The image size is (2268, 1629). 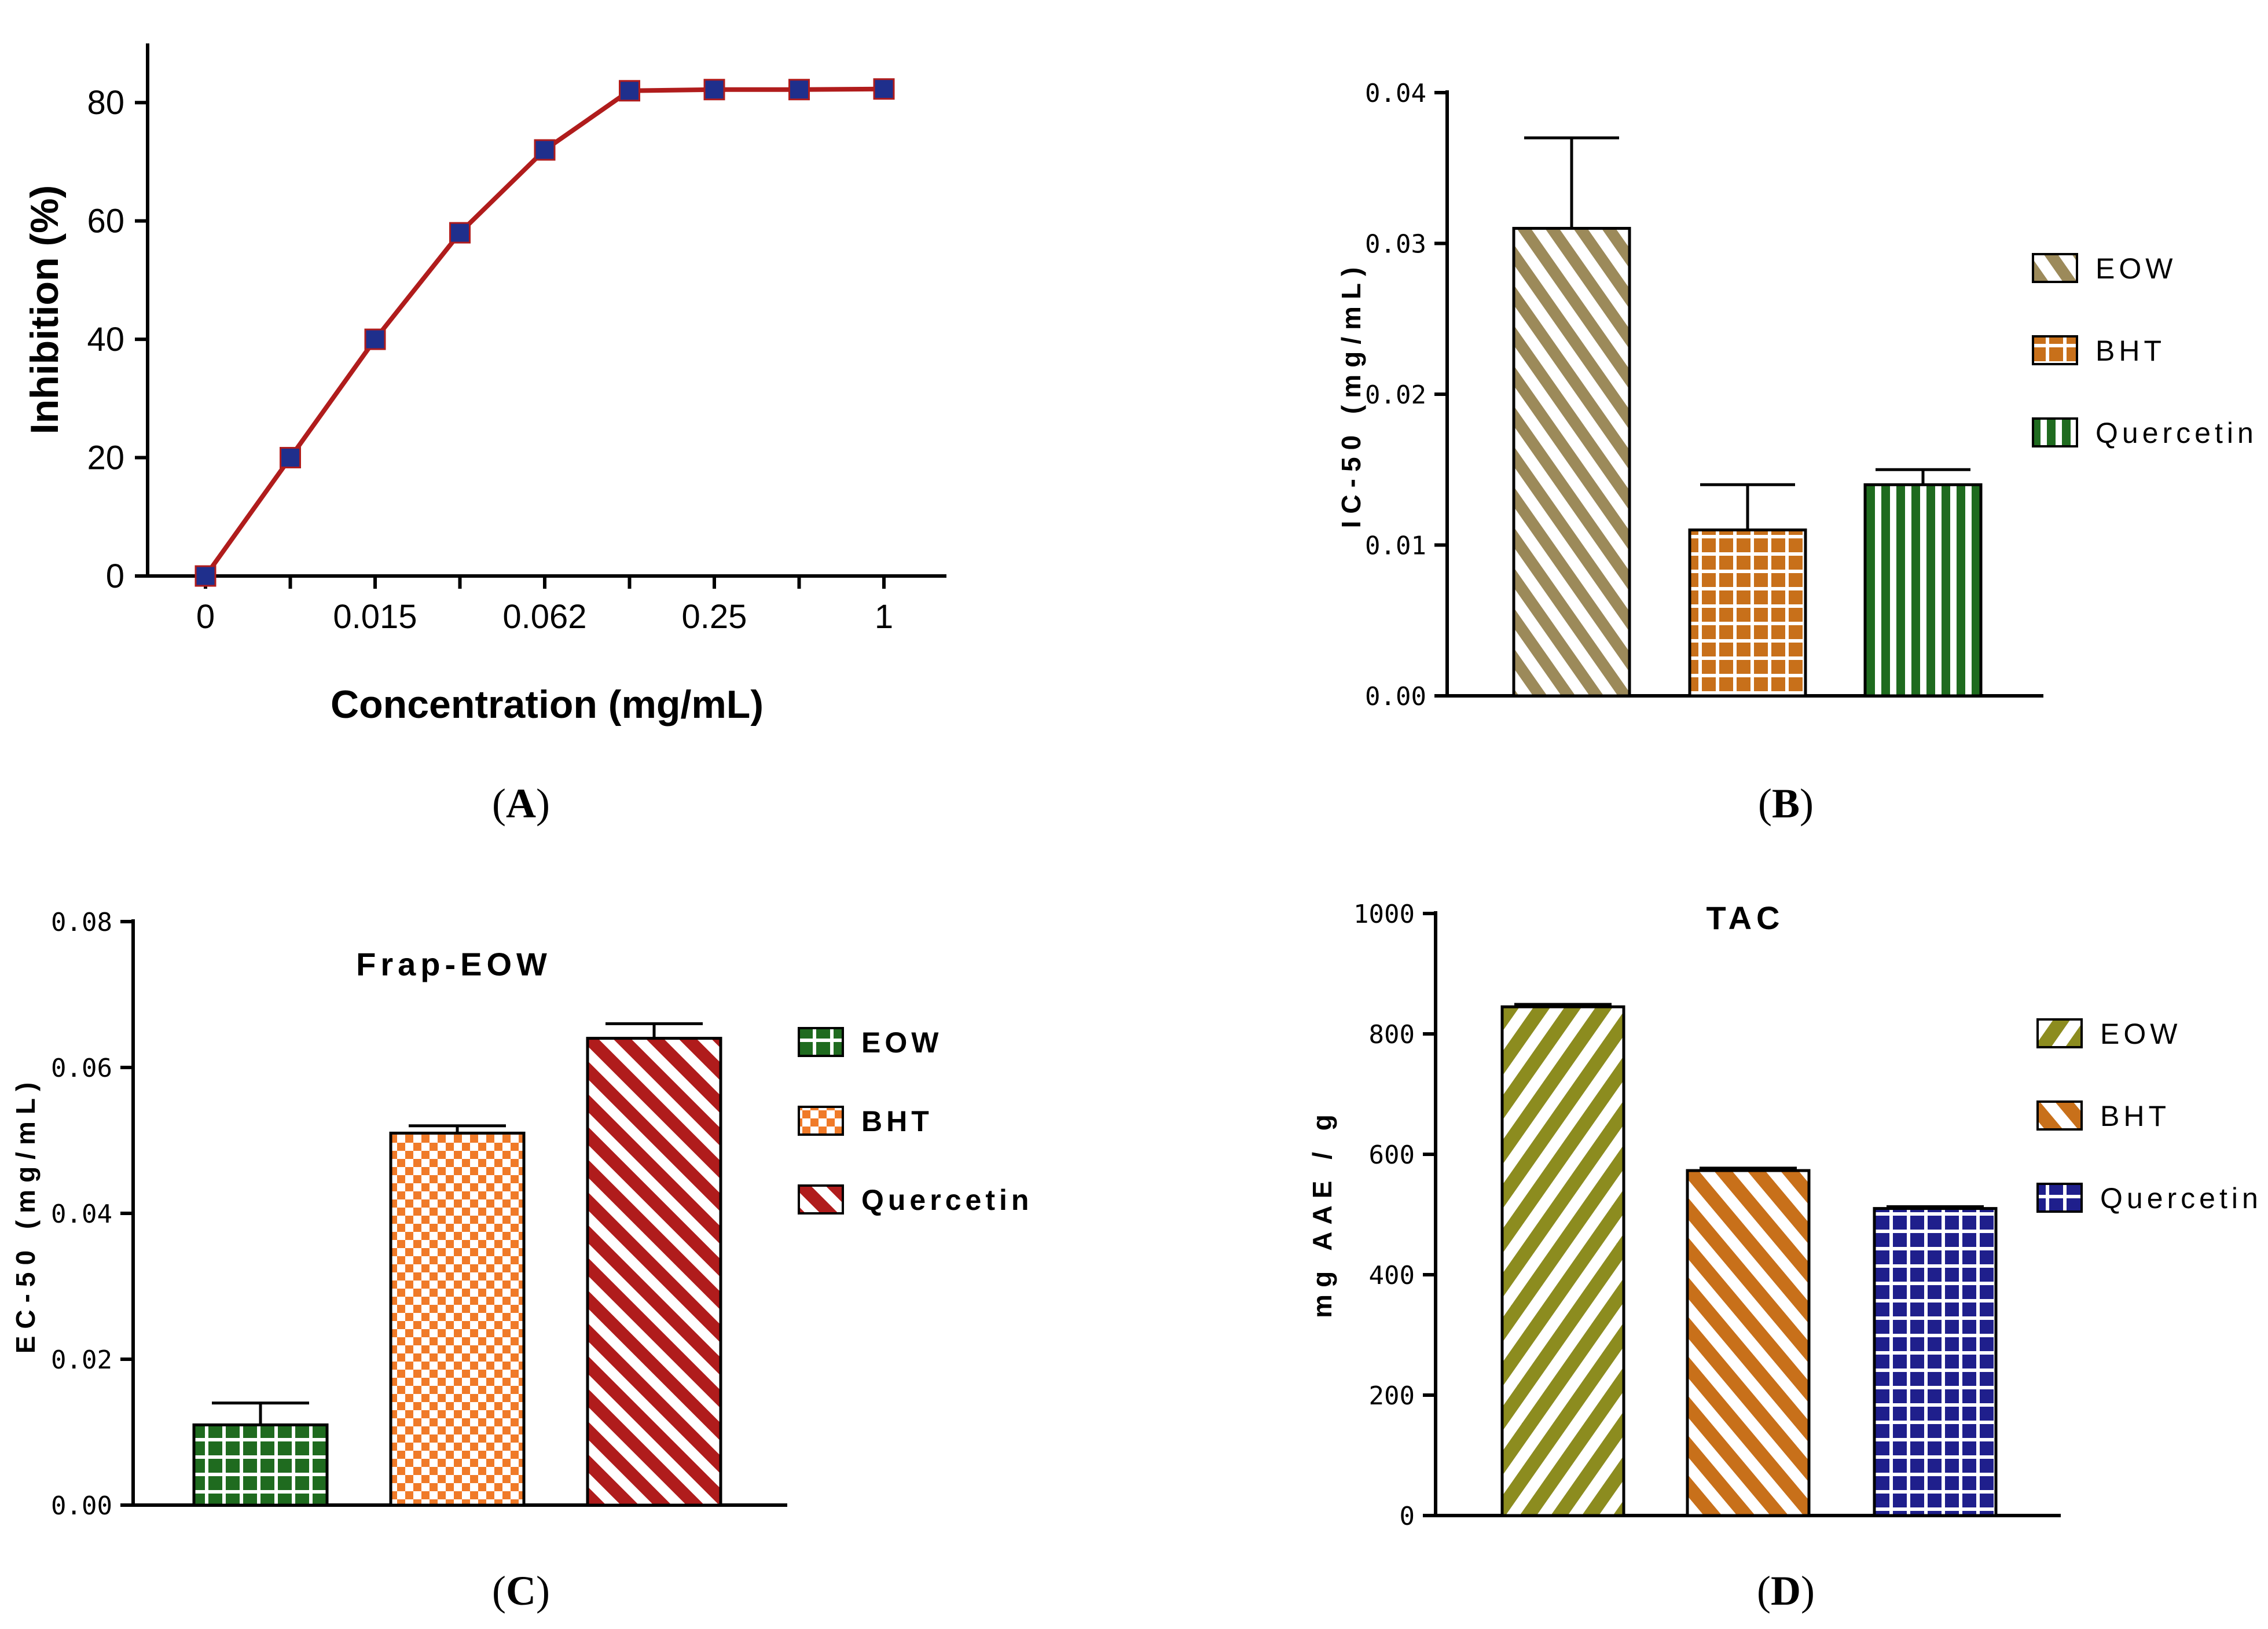 What do you see at coordinates (544, 332) in the screenshot?
I see `series-line` at bounding box center [544, 332].